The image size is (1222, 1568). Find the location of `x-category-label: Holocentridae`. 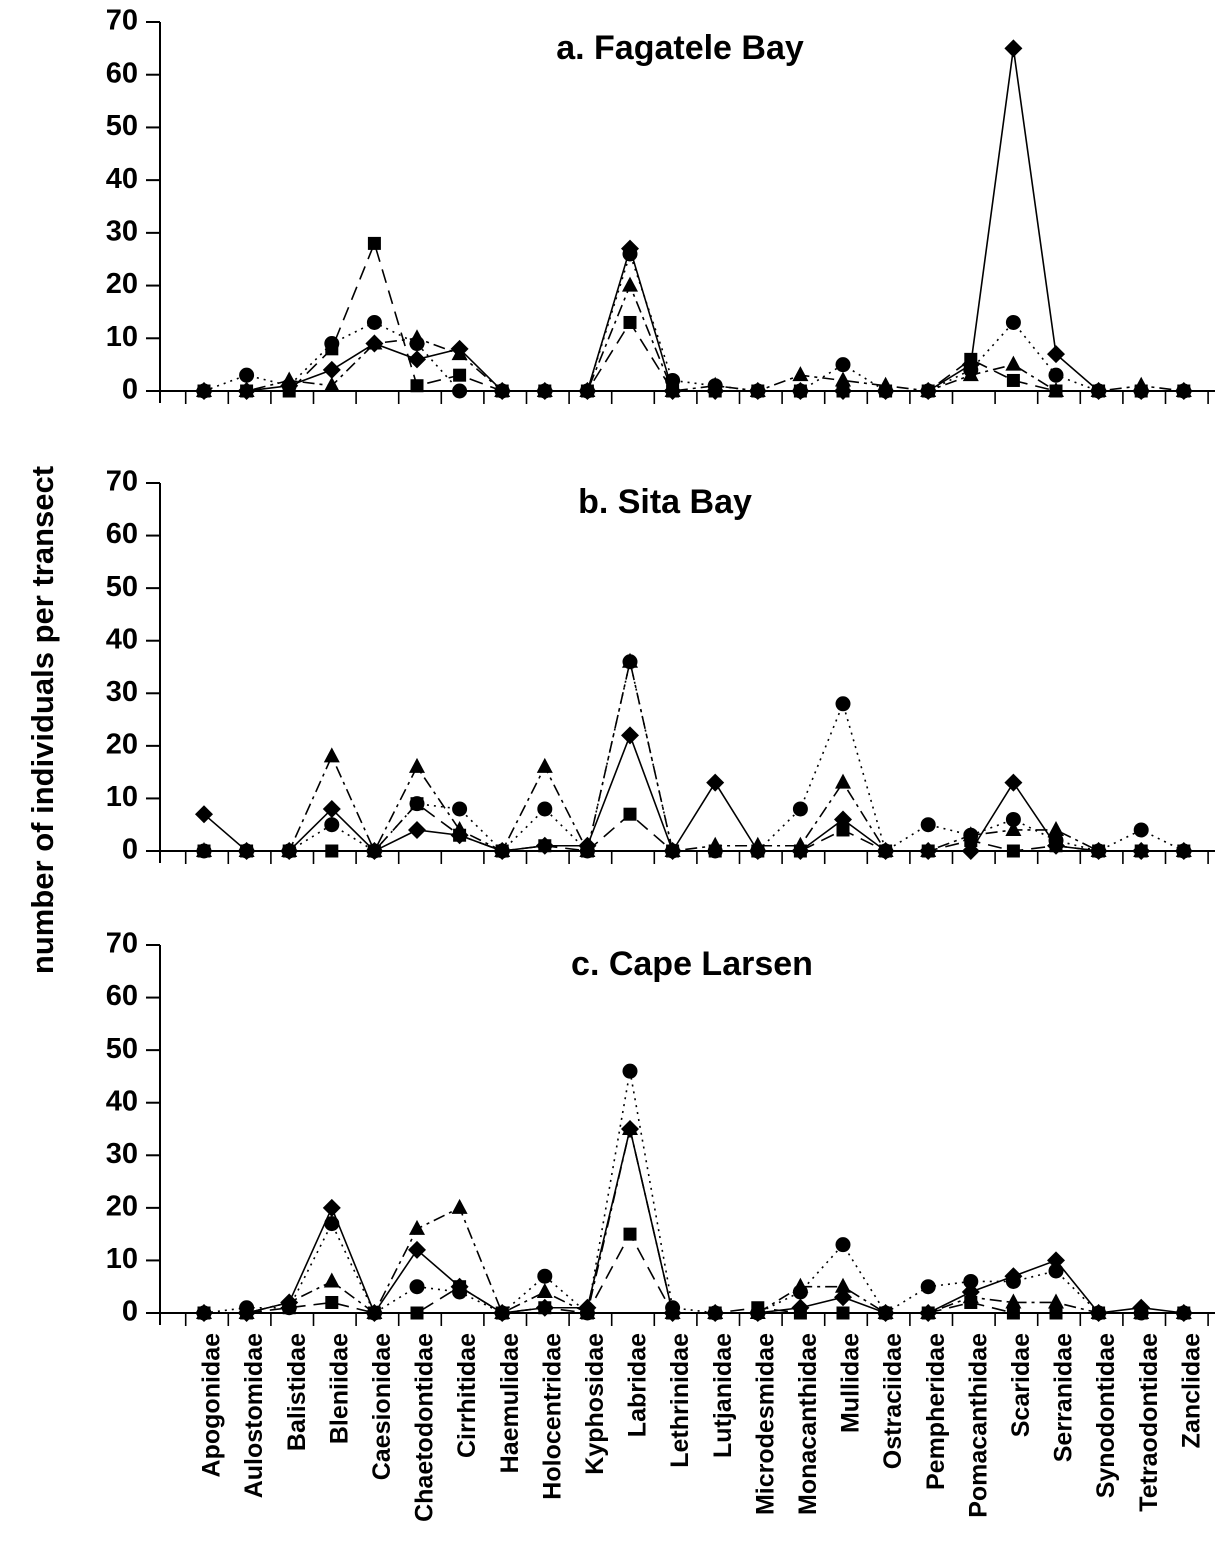

x-category-label: Holocentridae is located at coordinates (552, 1416).